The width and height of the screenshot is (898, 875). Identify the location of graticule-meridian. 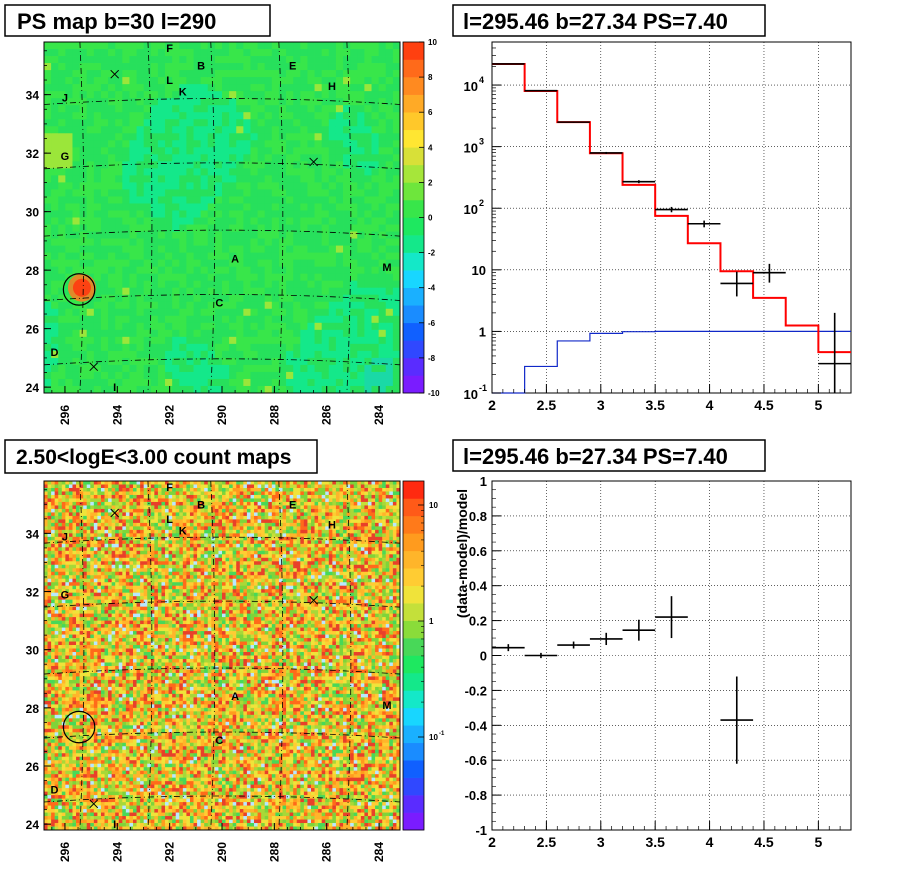
(349, 217).